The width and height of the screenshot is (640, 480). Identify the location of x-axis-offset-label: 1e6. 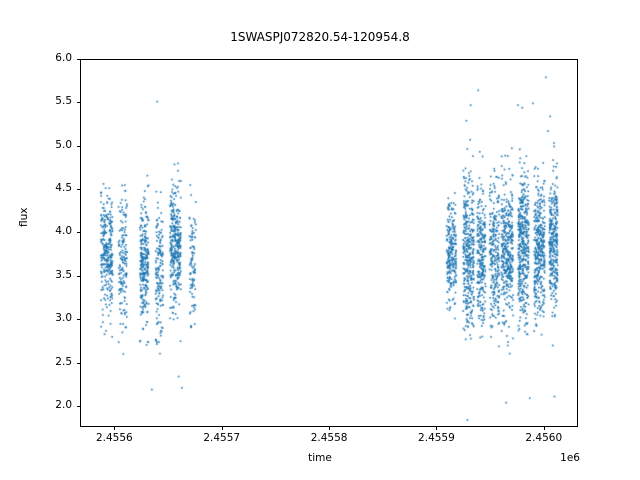
(570, 458).